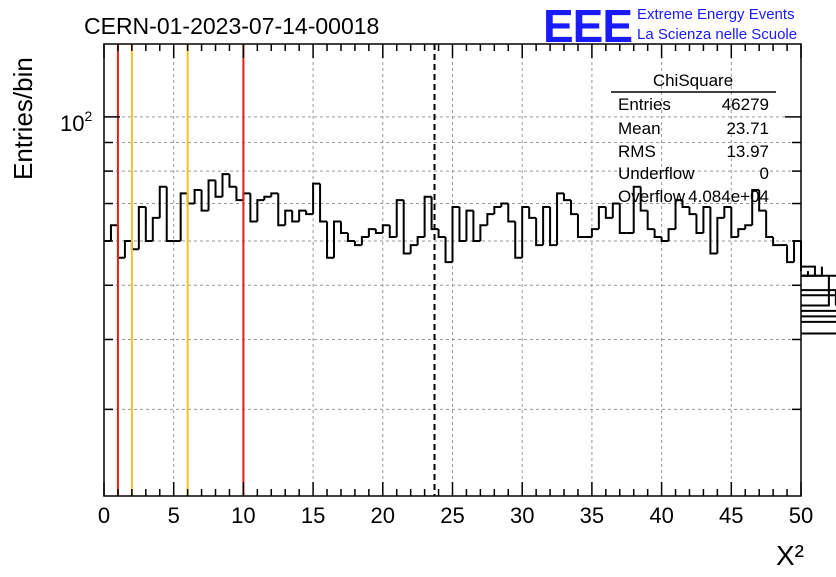 The height and width of the screenshot is (577, 836). I want to click on stats-label-underflow: Underflow, so click(656, 173).